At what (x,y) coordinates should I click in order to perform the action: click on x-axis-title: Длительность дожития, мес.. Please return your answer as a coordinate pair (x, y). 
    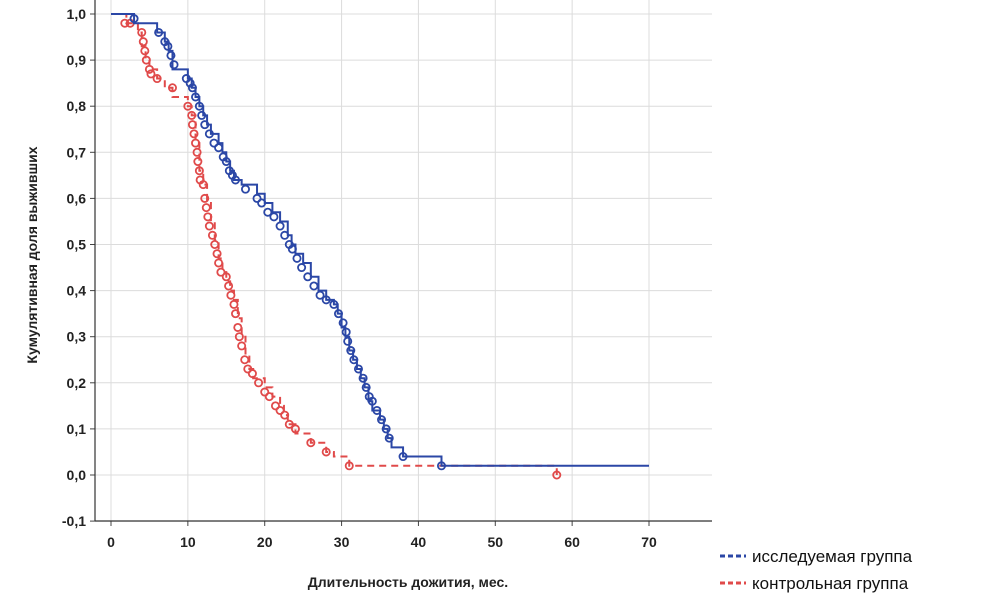
    Looking at the image, I should click on (408, 582).